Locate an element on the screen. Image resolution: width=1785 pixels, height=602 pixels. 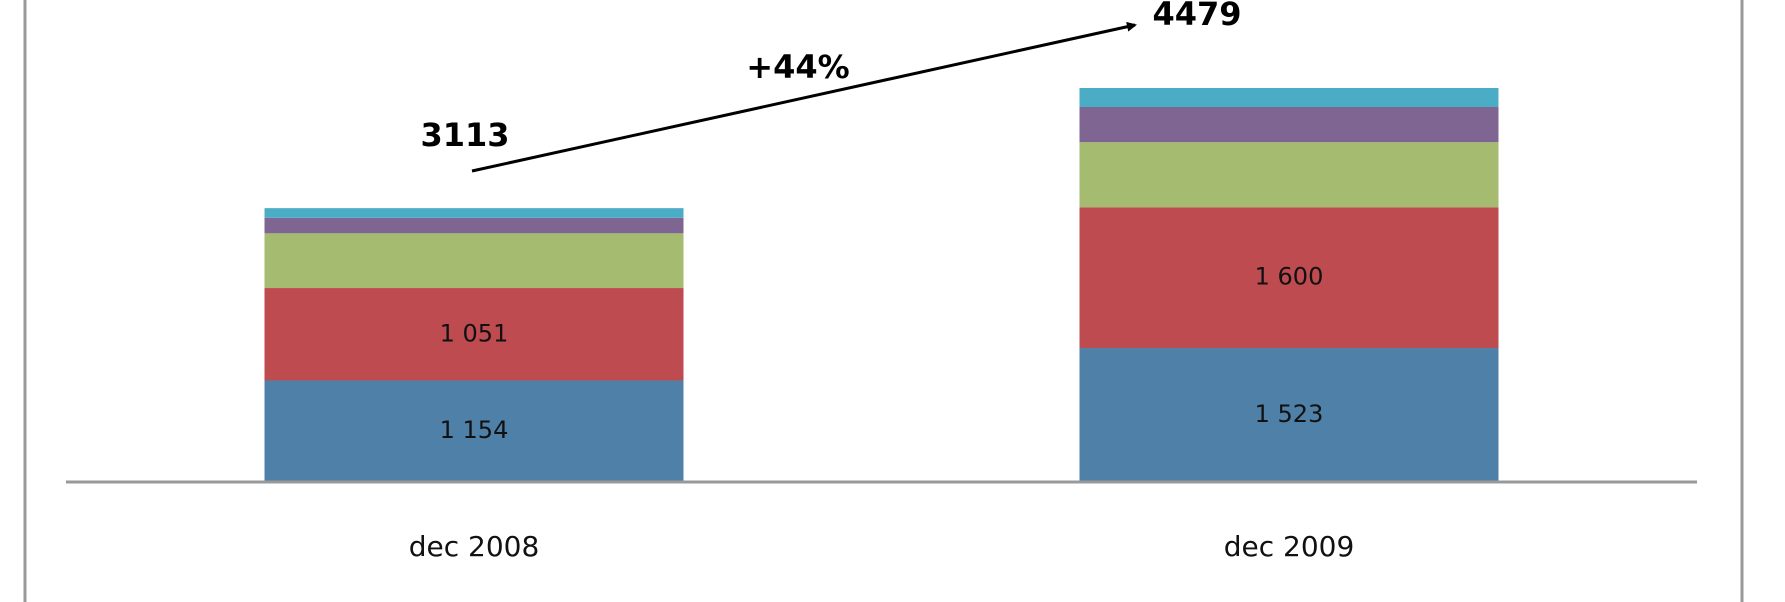
value-label: 1 154 is located at coordinates (474, 430).